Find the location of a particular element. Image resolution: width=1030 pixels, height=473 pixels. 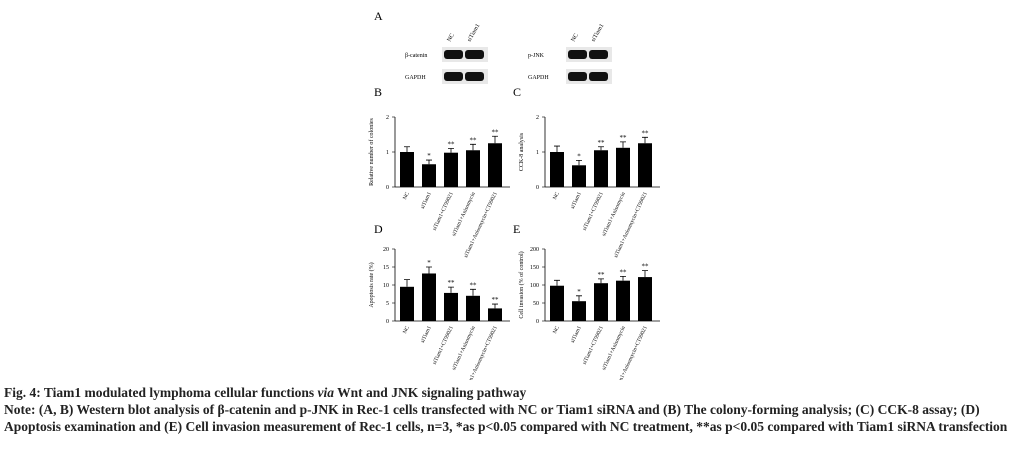

panel-label: D is located at coordinates (378, 229).